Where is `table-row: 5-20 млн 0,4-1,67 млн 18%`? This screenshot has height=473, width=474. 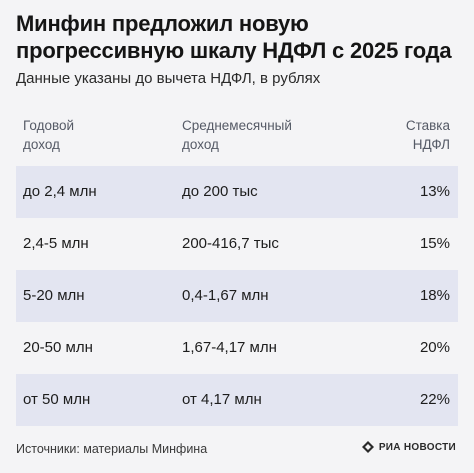
table-row: 5-20 млн 0,4-1,67 млн 18% is located at coordinates (237, 296).